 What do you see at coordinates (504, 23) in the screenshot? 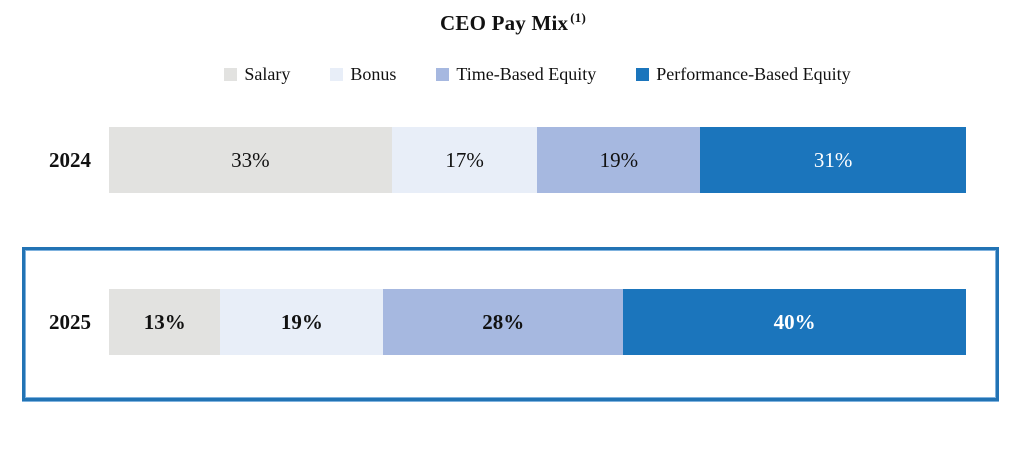
I see `chart-title-text: CEO Pay Mix` at bounding box center [504, 23].